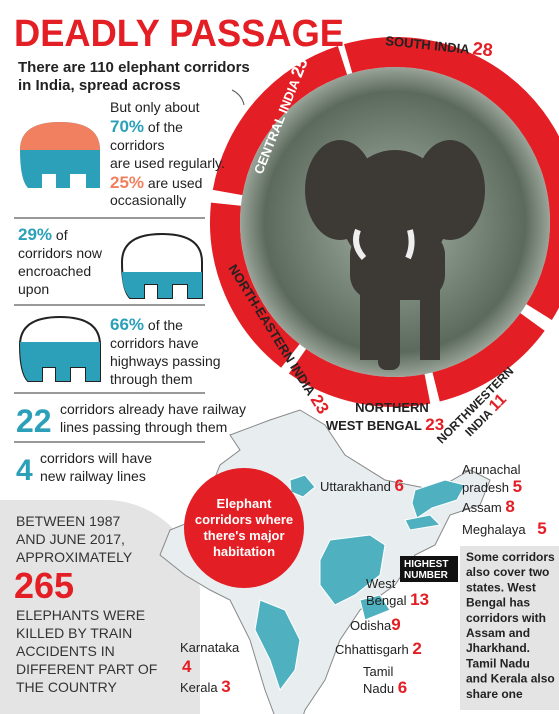  Describe the element at coordinates (494, 694) in the screenshot. I see `note-line: share one` at that location.